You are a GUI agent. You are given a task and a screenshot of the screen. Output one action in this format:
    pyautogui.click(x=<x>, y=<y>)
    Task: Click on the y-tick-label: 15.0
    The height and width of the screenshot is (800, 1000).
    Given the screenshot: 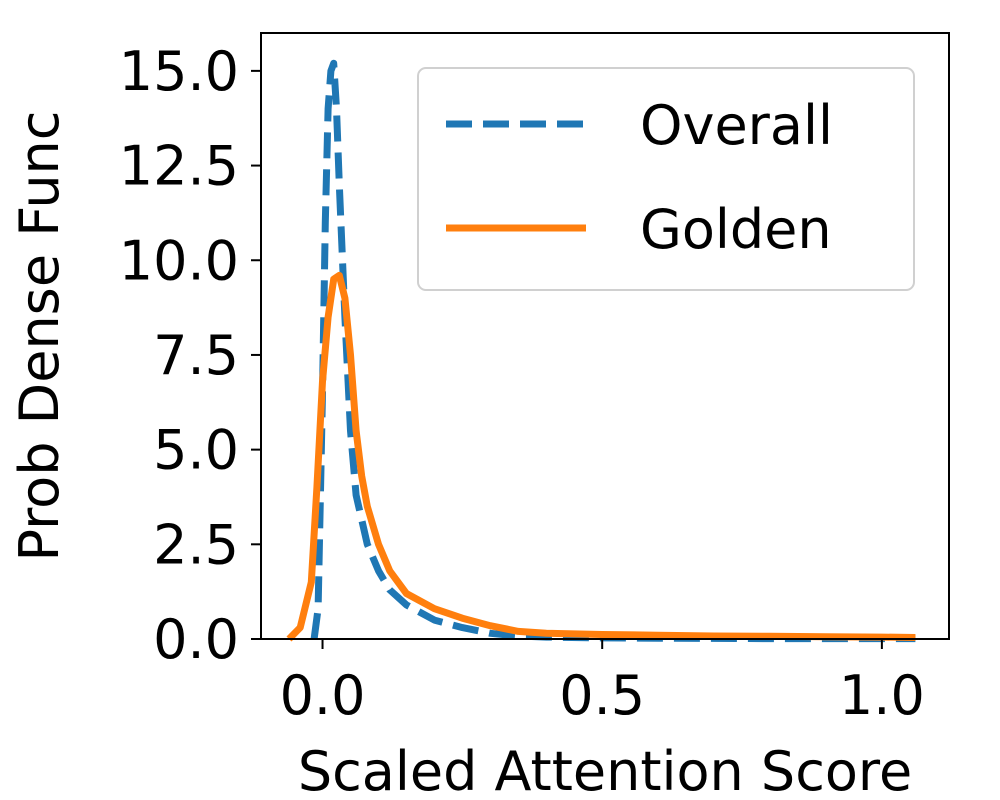 What is the action you would take?
    pyautogui.click(x=179, y=71)
    